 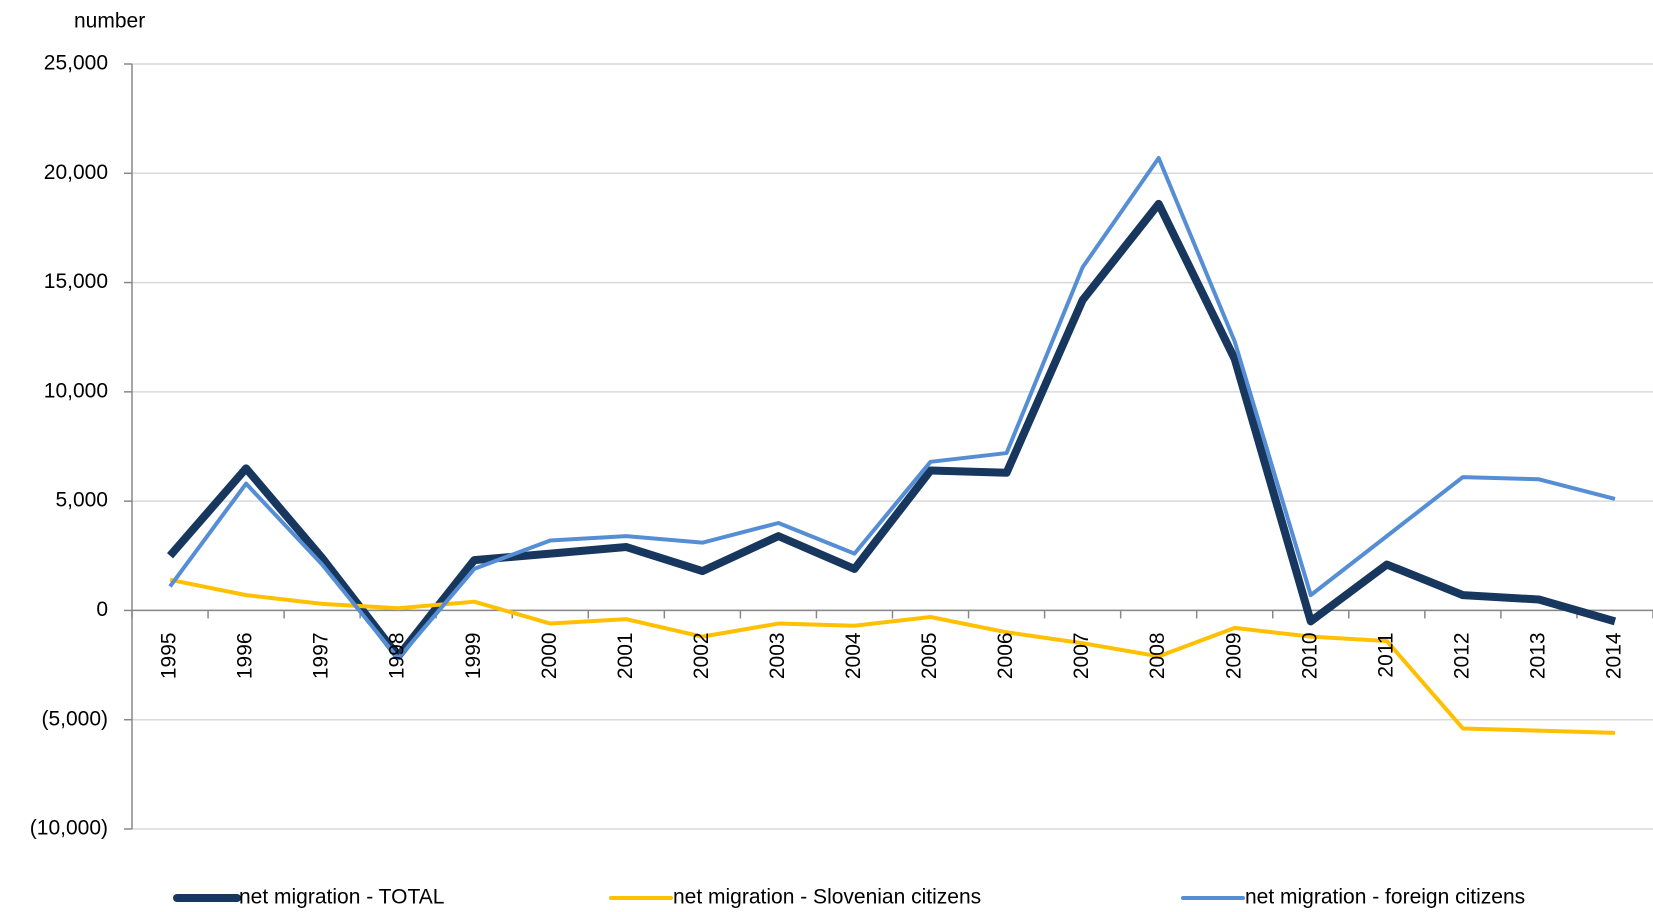 What do you see at coordinates (1385, 654) in the screenshot?
I see `x-tick-label: 2011` at bounding box center [1385, 654].